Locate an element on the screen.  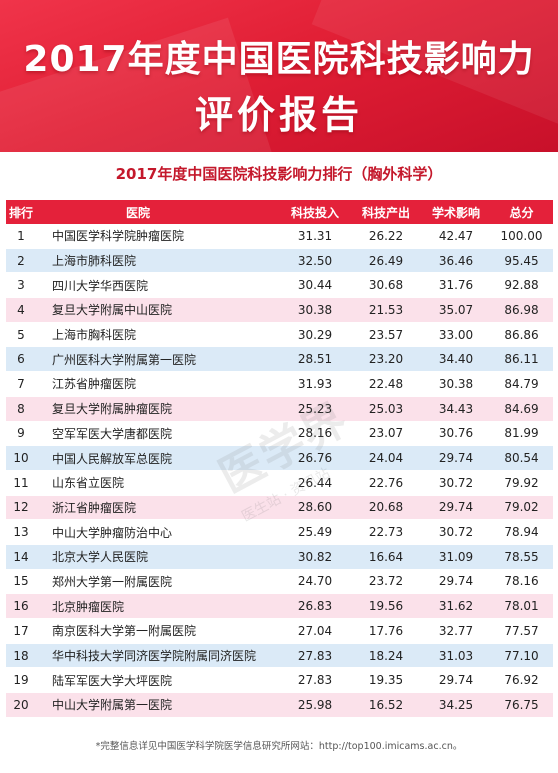
cell-tech-output: 16.52 is located at coordinates (386, 704).